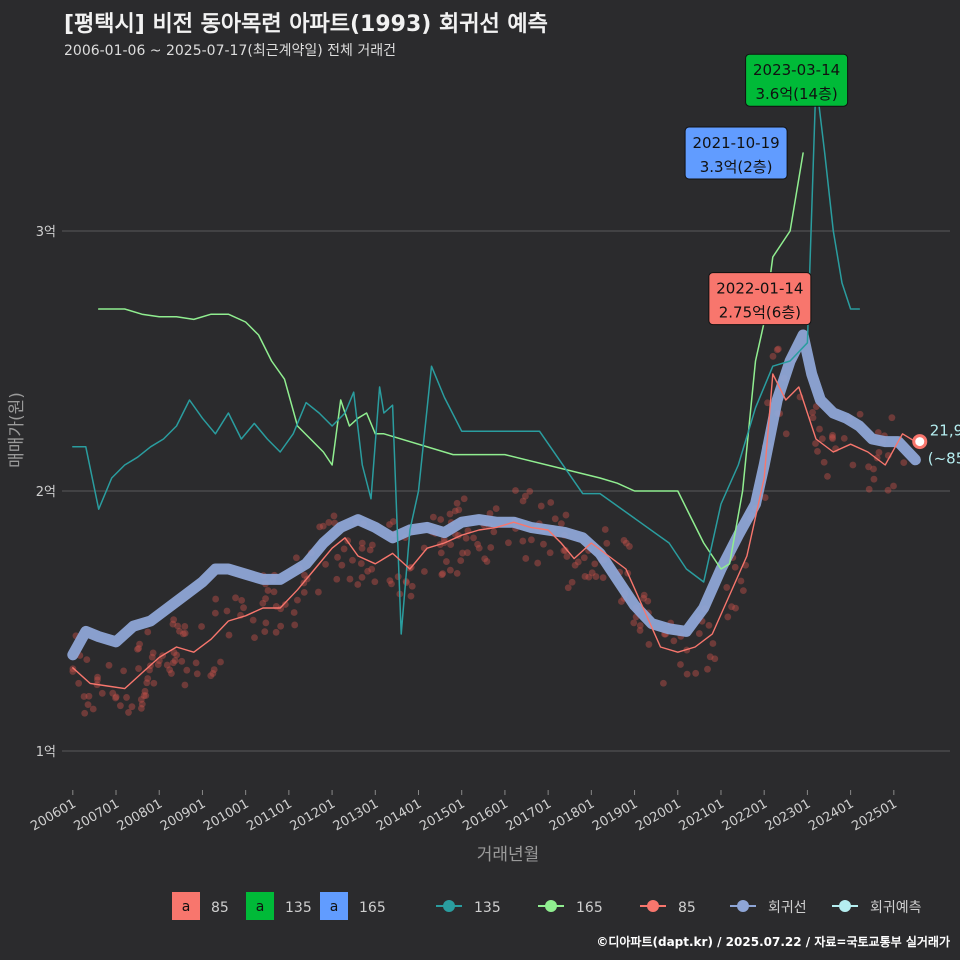 This screenshot has height=960, width=960. What do you see at coordinates (736, 143) in the screenshot?
I see `annotation-date: 2021-10-19` at bounding box center [736, 143].